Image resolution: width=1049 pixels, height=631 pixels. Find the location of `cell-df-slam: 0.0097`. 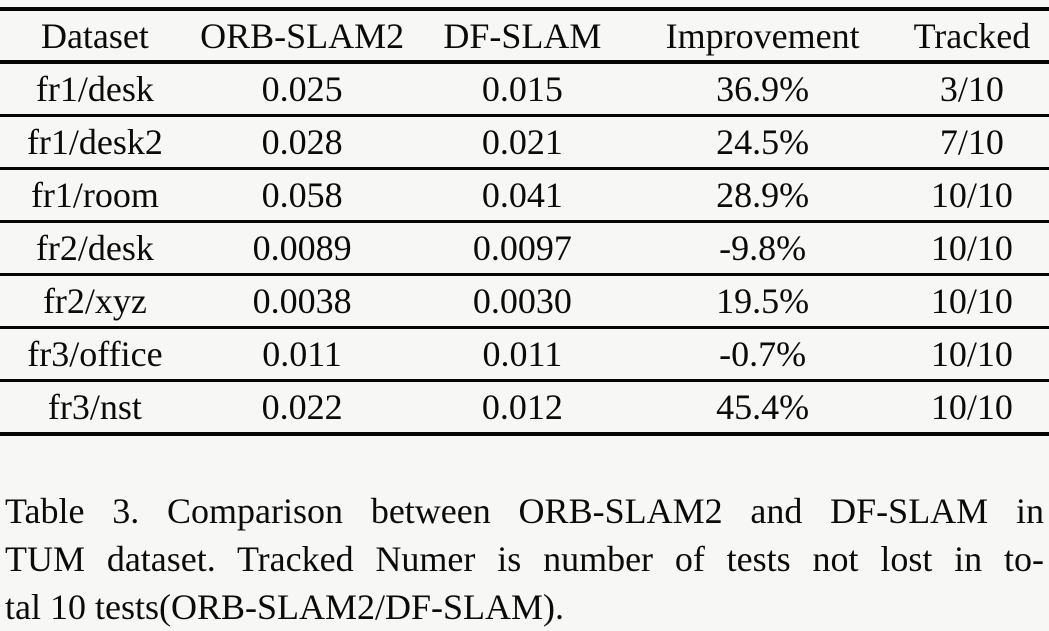

cell-df-slam: 0.0097 is located at coordinates (522, 248).